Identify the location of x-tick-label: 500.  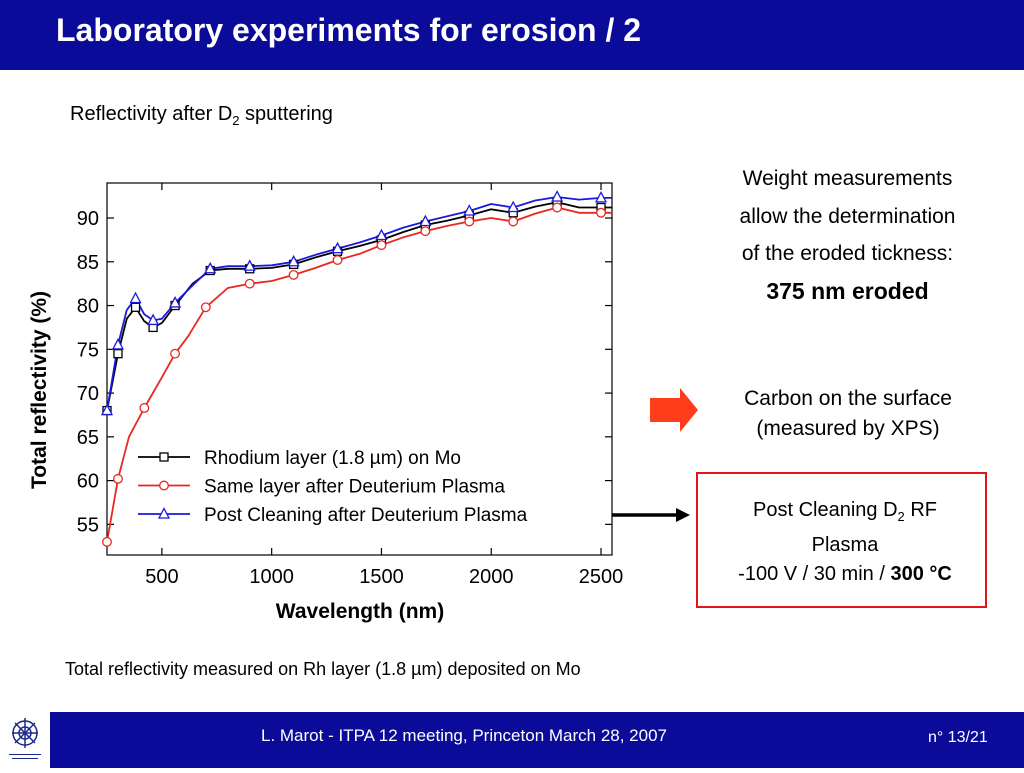
(161, 577).